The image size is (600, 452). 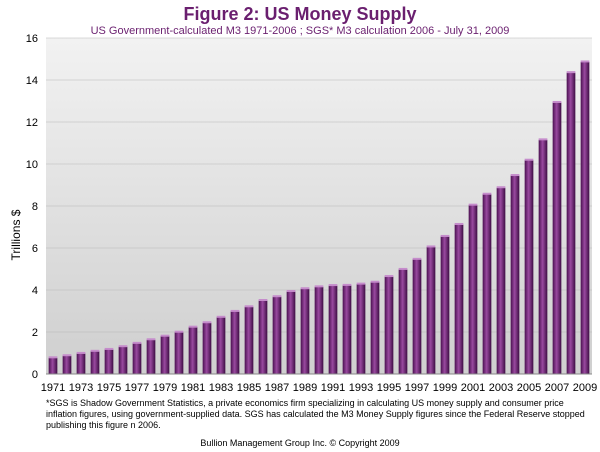 I want to click on x-tick-label: 1991, so click(x=333, y=388).